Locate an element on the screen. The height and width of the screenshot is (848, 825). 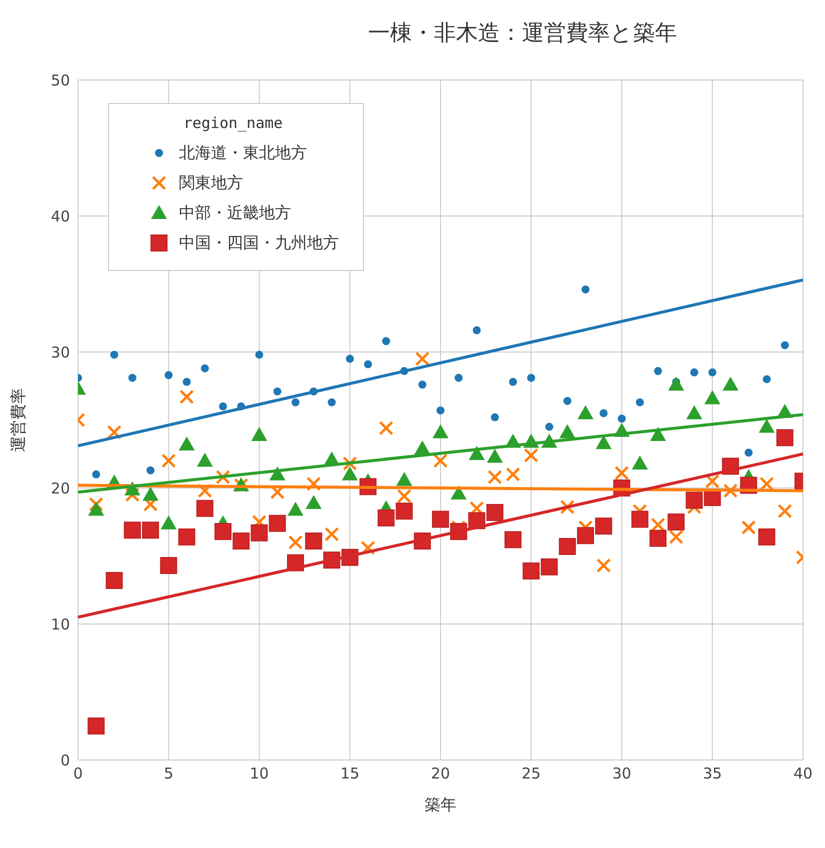
y-axis-title: 運営費率 is located at coordinates (18, 420).